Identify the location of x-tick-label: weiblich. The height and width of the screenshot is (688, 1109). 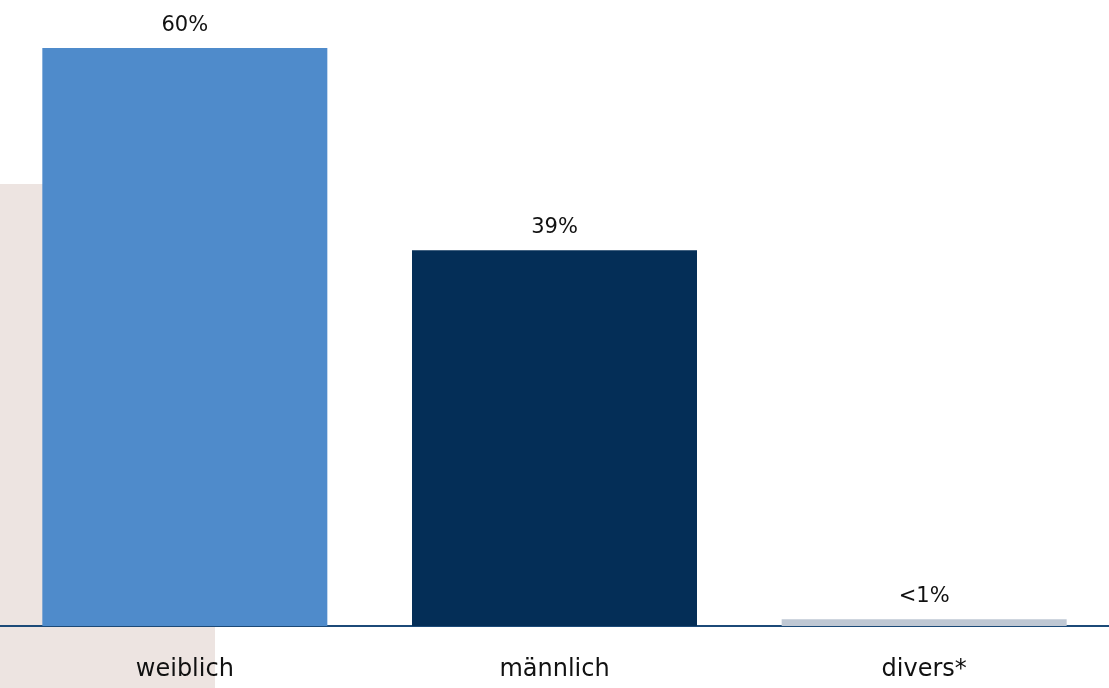
(184, 668).